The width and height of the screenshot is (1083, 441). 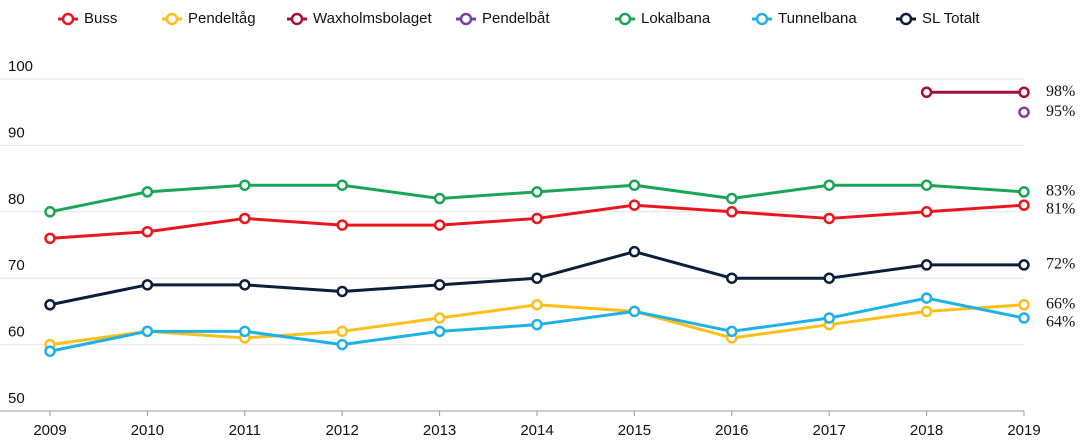 What do you see at coordinates (1060, 264) in the screenshot?
I see `end-label: 72%` at bounding box center [1060, 264].